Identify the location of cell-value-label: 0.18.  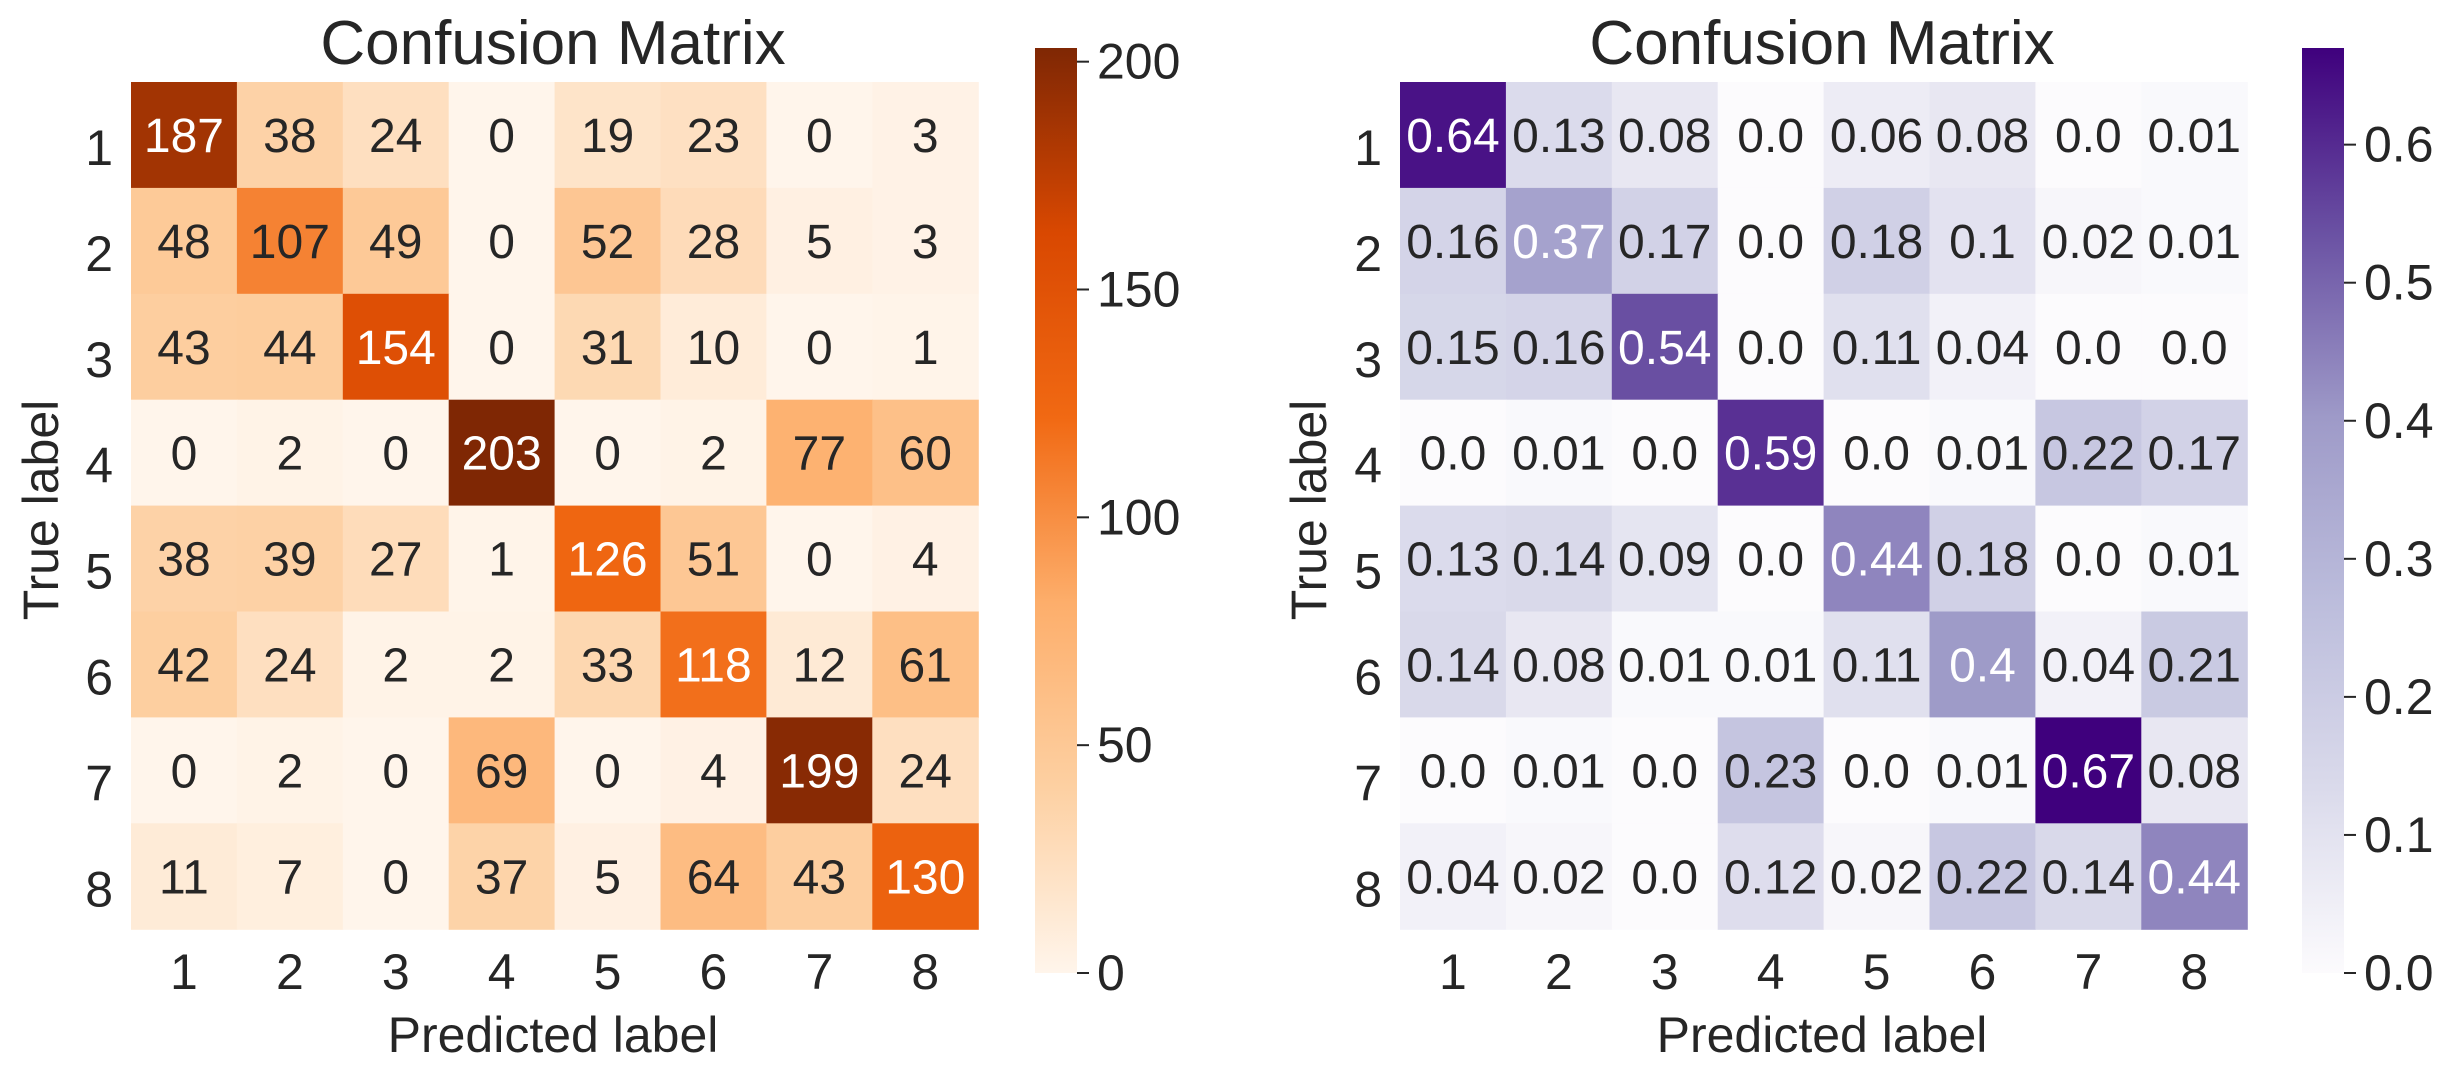
(1876, 242).